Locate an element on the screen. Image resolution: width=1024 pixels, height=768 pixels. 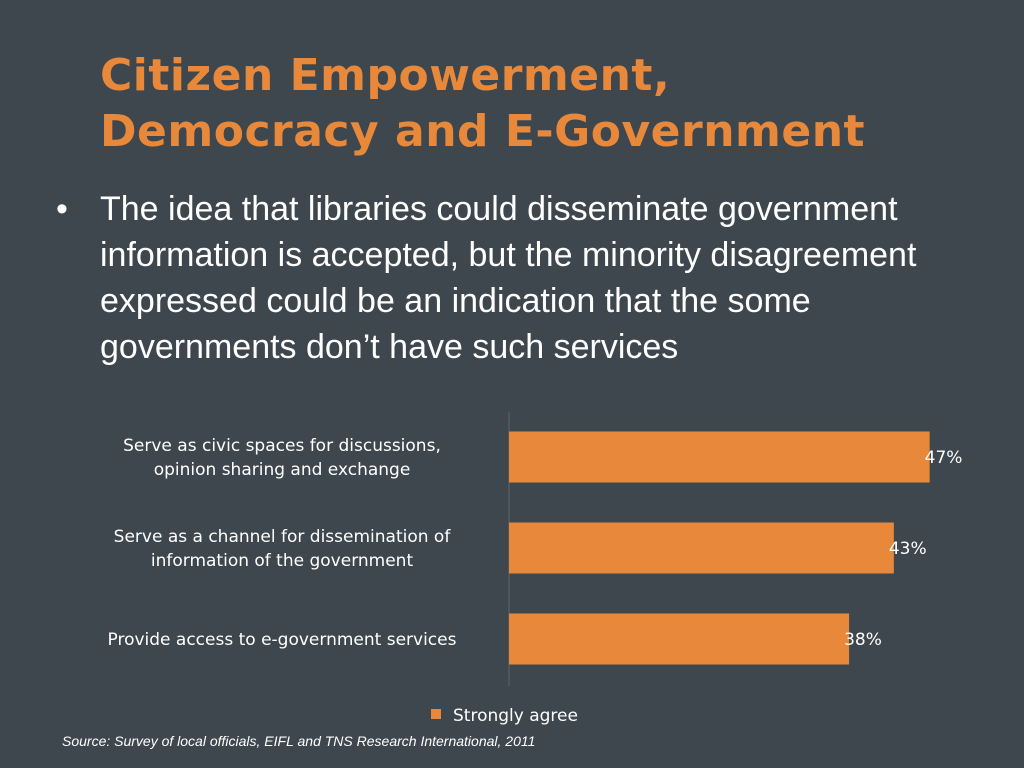
legend-label: Strongly agree is located at coordinates (515, 716).